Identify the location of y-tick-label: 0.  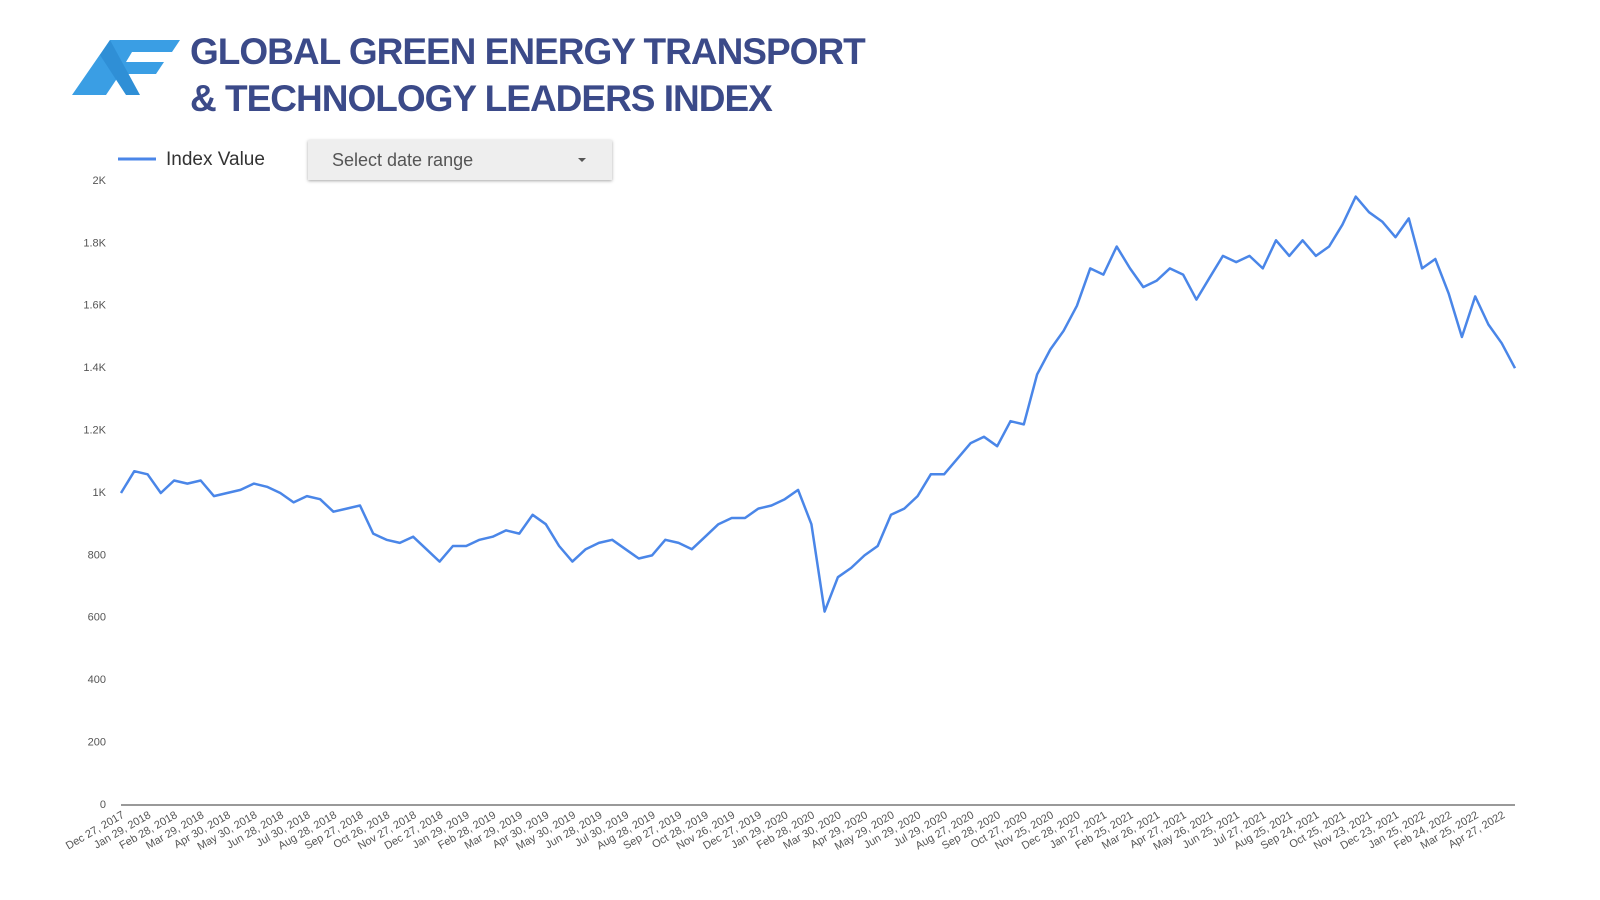
(103, 805).